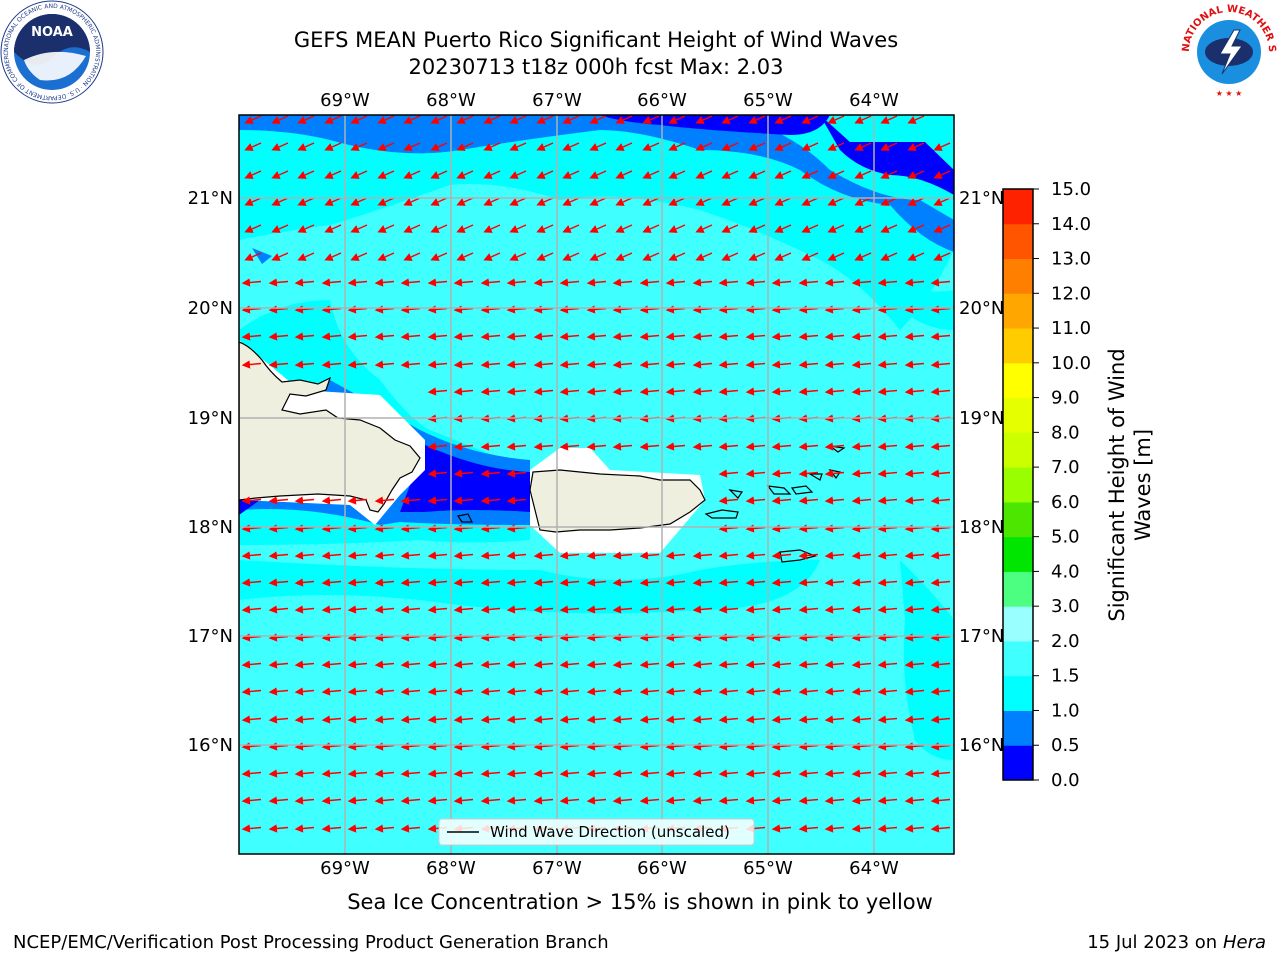 The image size is (1280, 960). What do you see at coordinates (1065, 641) in the screenshot?
I see `colorbar-tick-label: 2.0` at bounding box center [1065, 641].